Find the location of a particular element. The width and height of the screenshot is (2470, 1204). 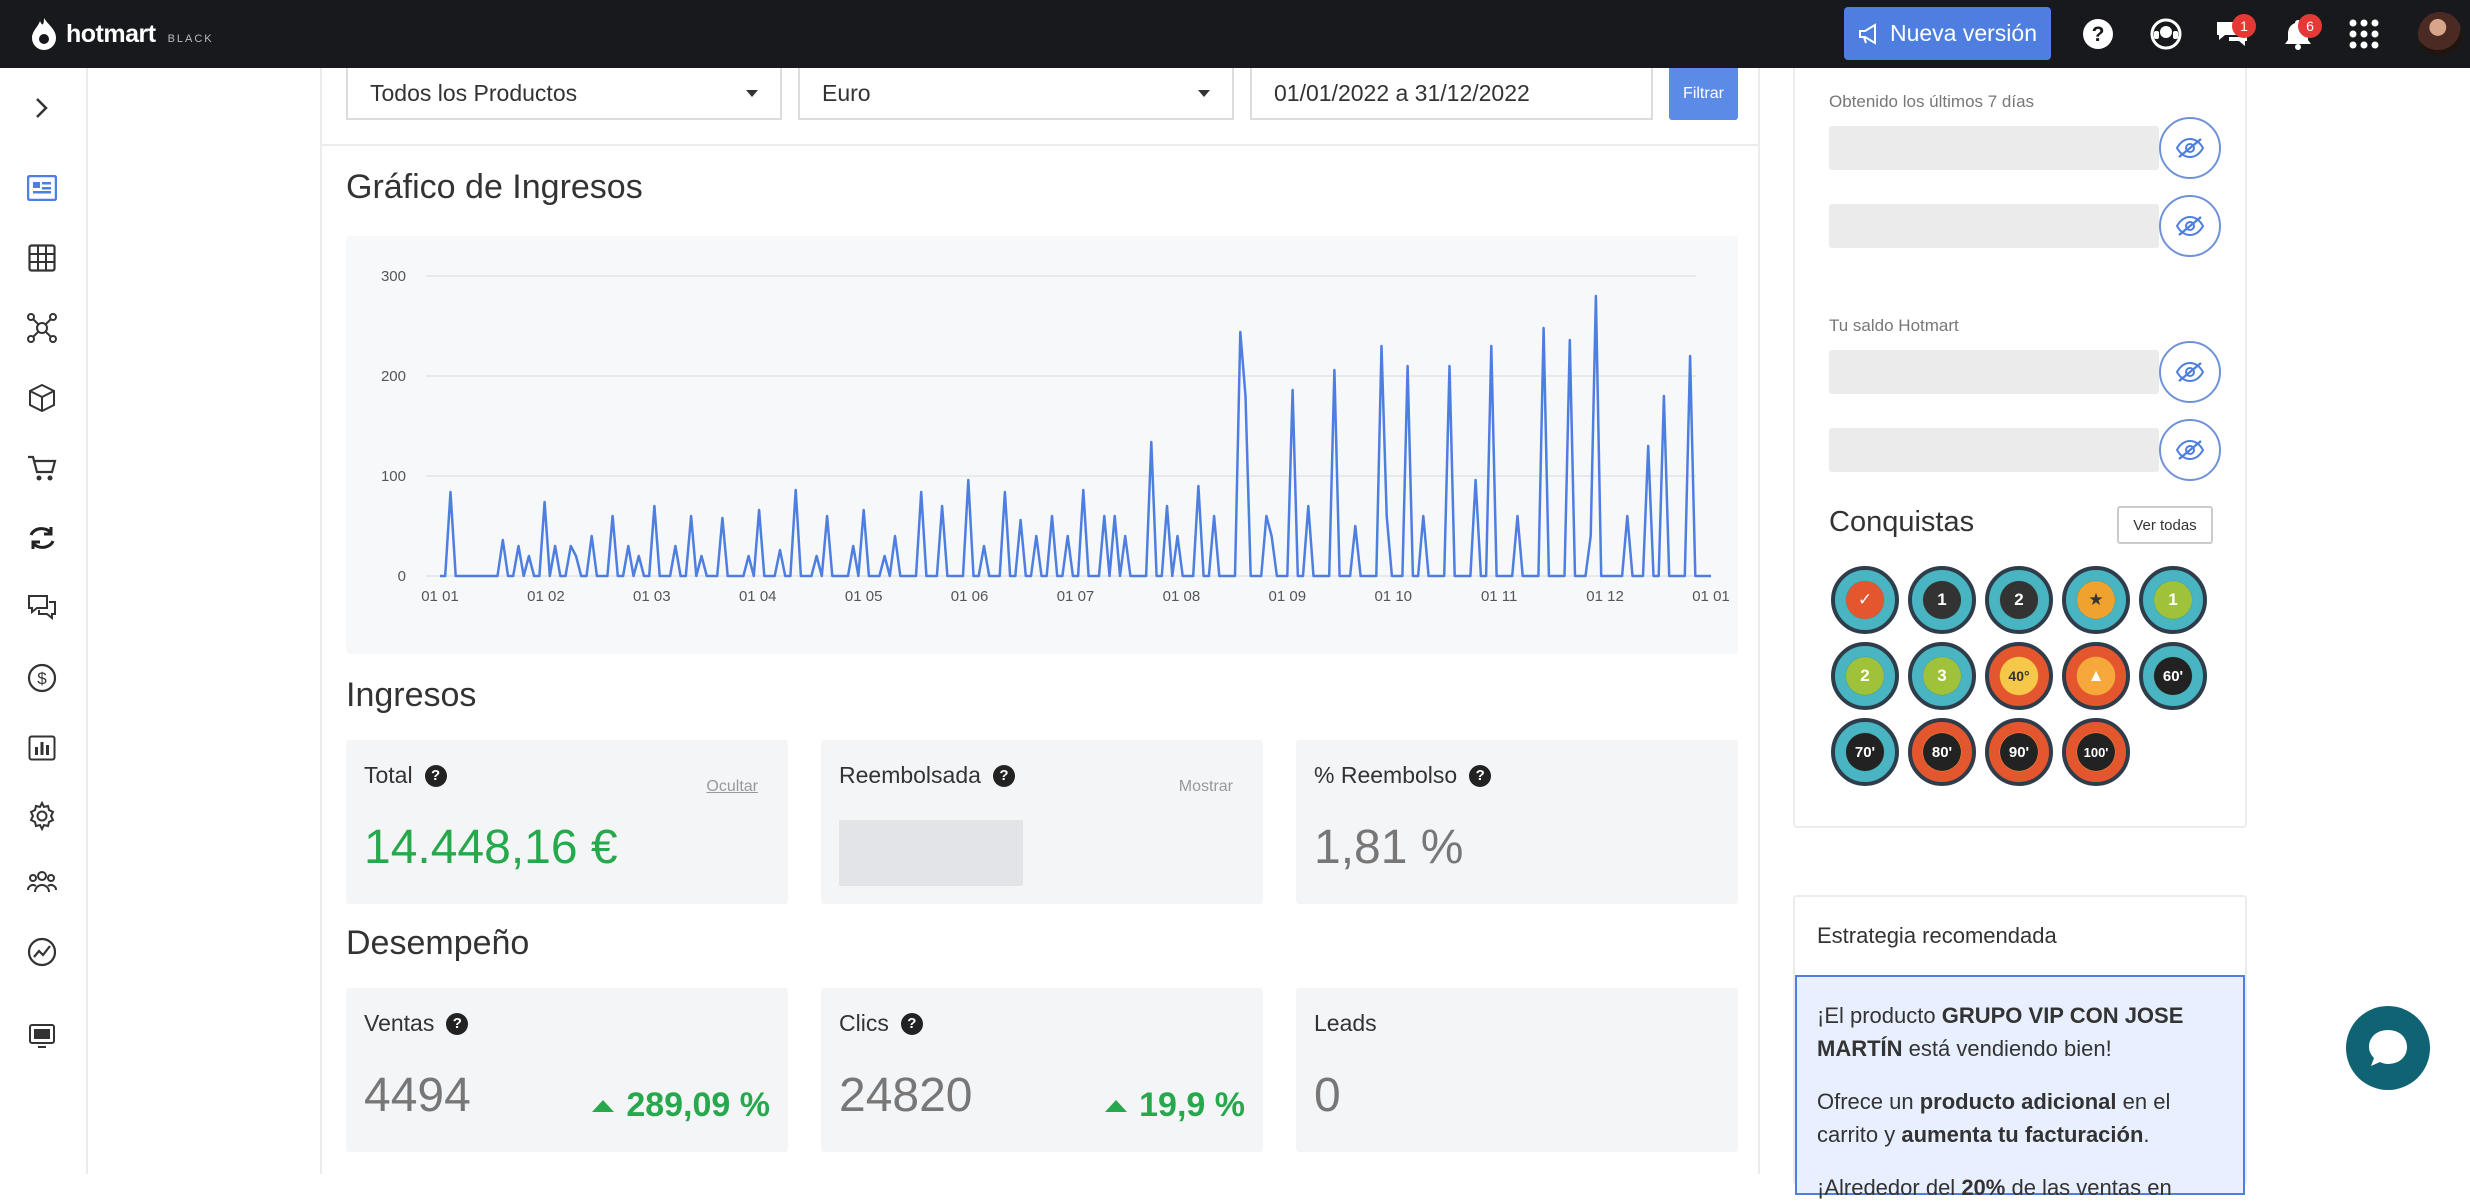

x-tick-label: 01 01 is located at coordinates (1711, 596).